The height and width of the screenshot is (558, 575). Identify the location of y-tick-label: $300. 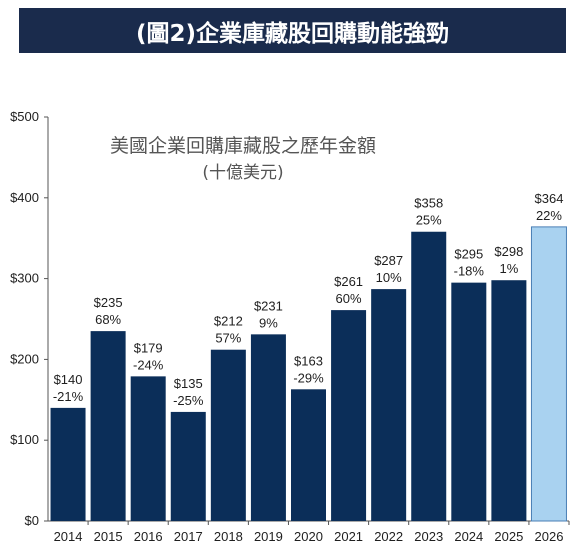
(24, 278).